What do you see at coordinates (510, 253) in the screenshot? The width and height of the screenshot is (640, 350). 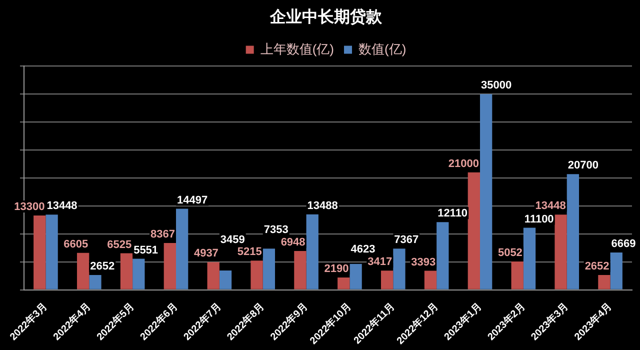 I see `data-label: 5052` at bounding box center [510, 253].